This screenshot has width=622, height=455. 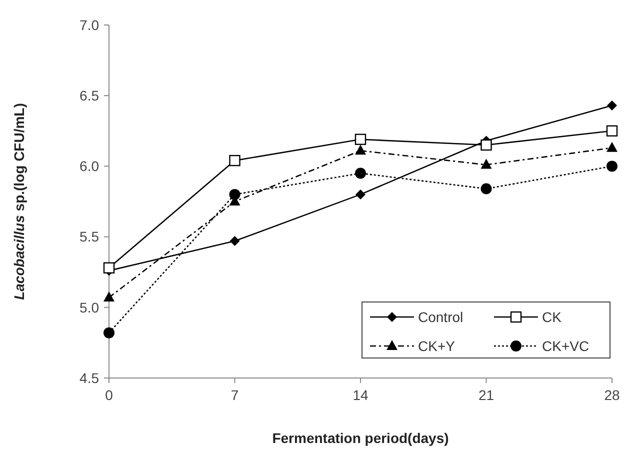 I want to click on legend-label: Control, so click(x=441, y=316).